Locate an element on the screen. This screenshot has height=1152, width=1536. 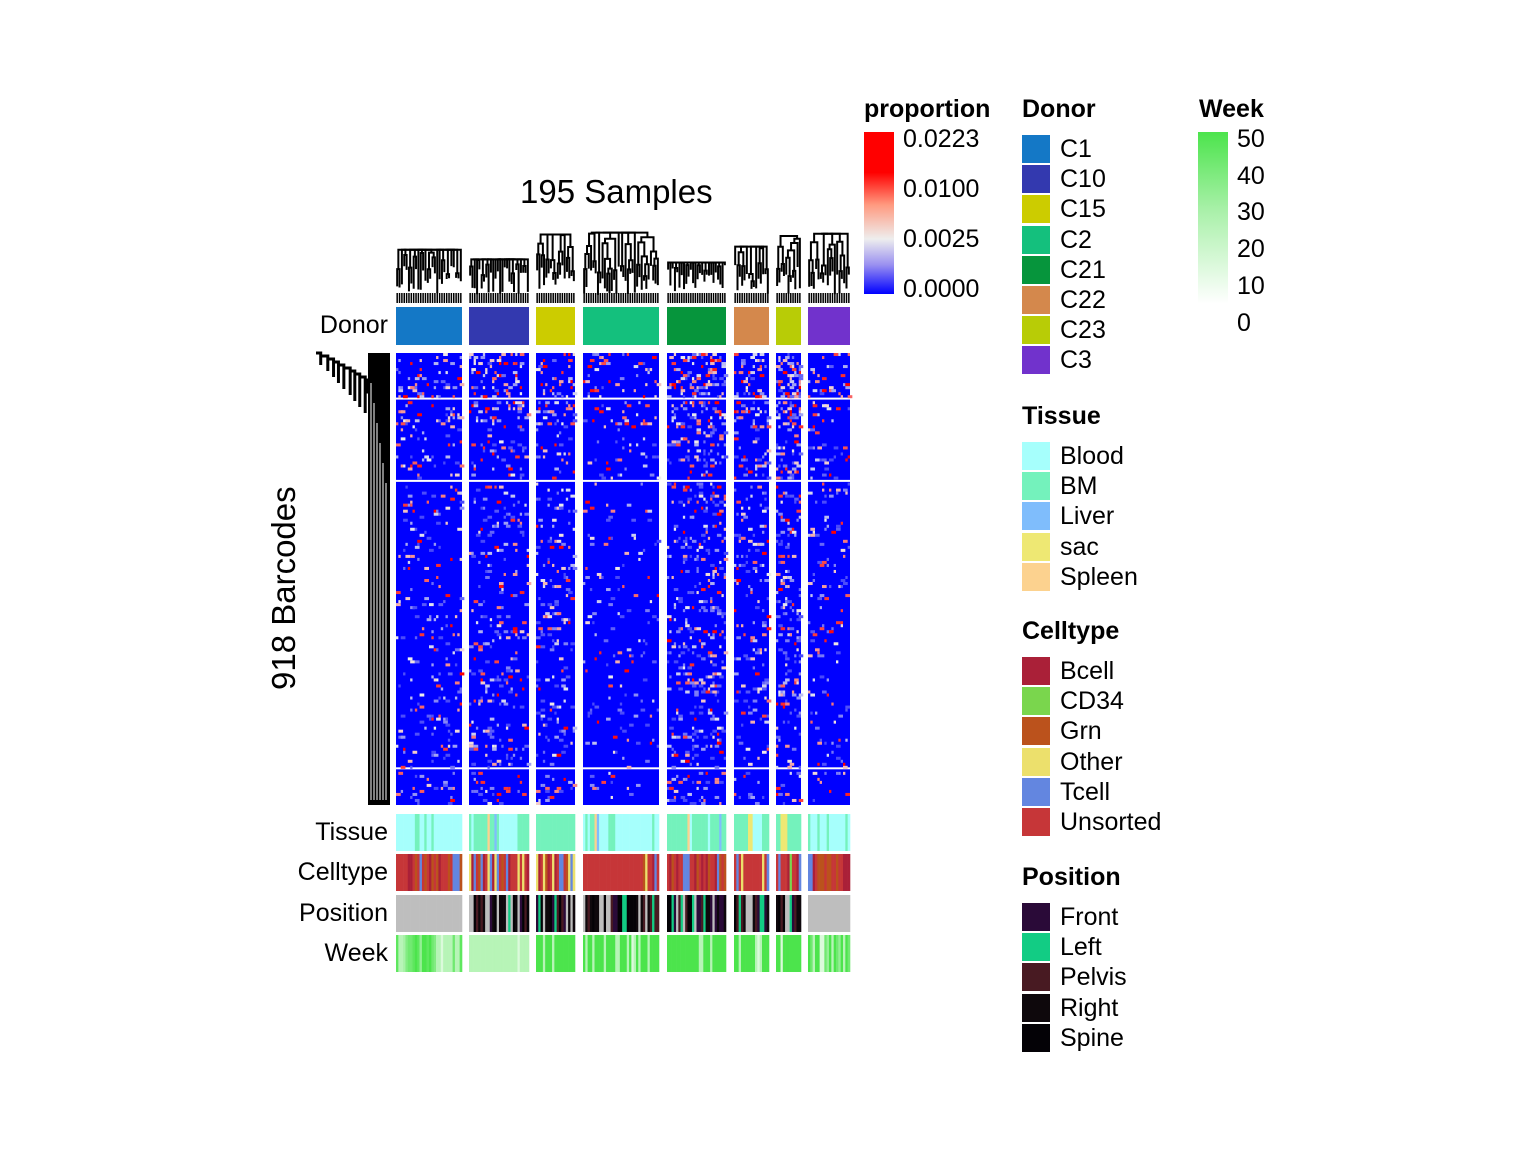
dendrogram-branch is located at coordinates (610, 254).